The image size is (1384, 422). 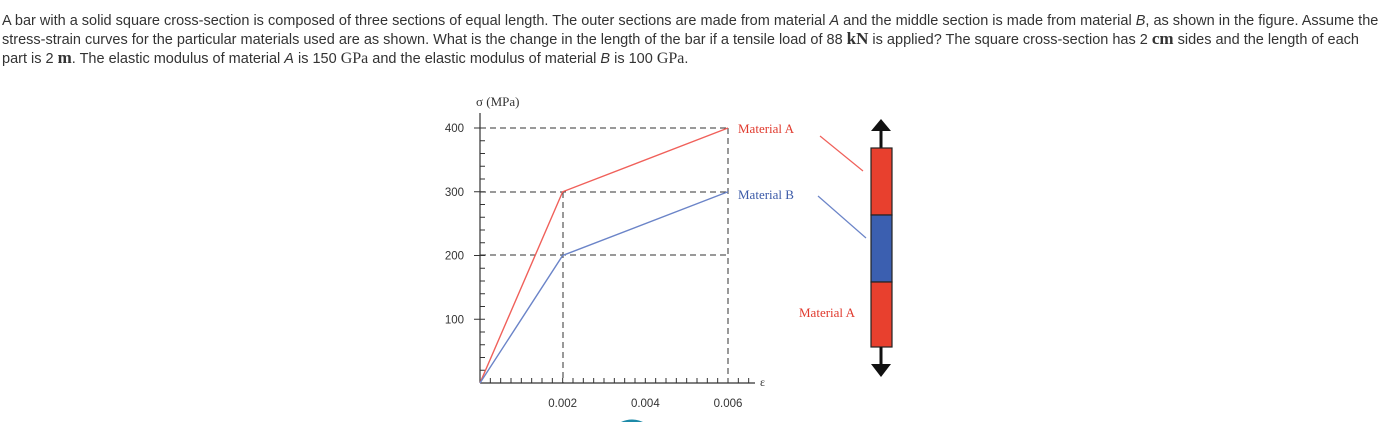 What do you see at coordinates (454, 257) in the screenshot?
I see `y-tick-label: 200` at bounding box center [454, 257].